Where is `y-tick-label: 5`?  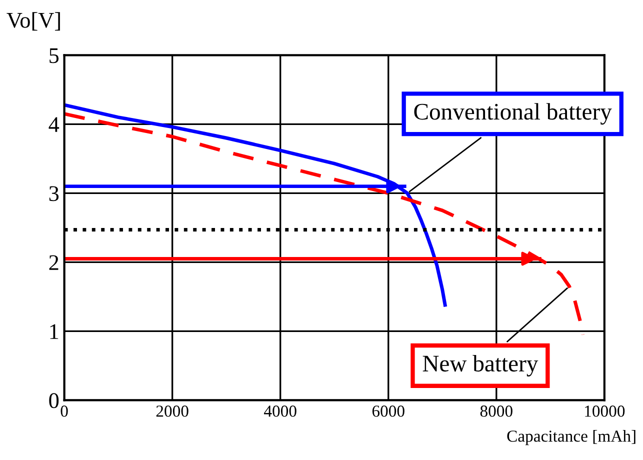 y-tick-label: 5 is located at coordinates (54, 56).